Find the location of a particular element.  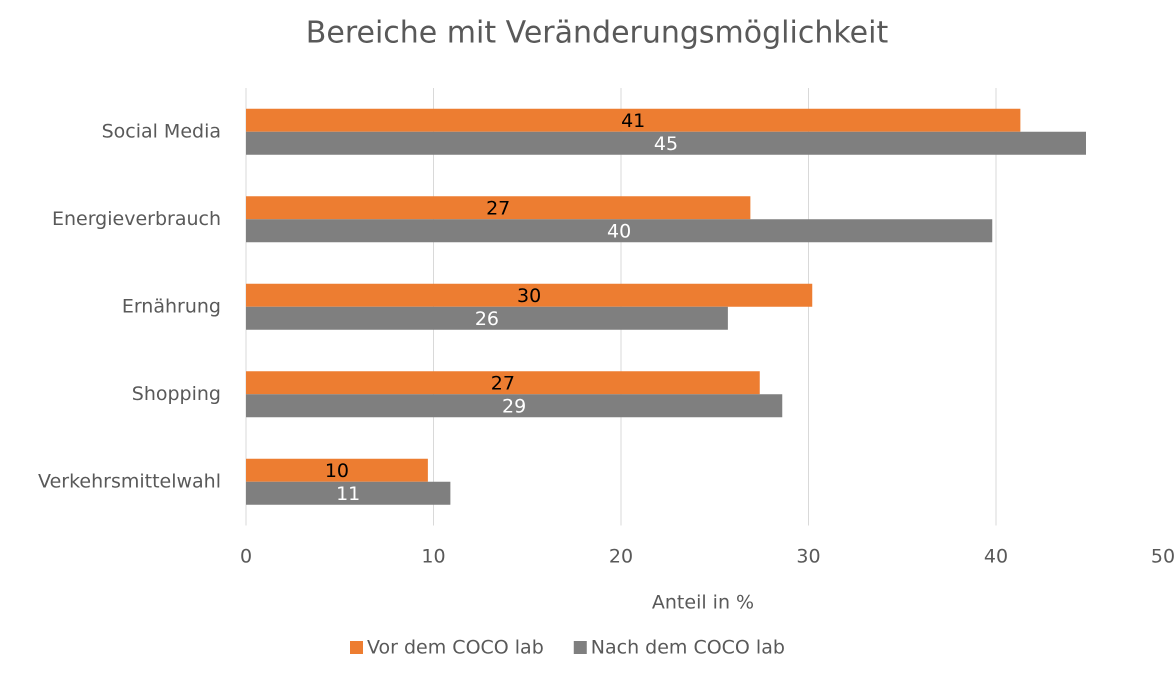

y-tick-label: Verkehrsmittelwahl is located at coordinates (129, 481).